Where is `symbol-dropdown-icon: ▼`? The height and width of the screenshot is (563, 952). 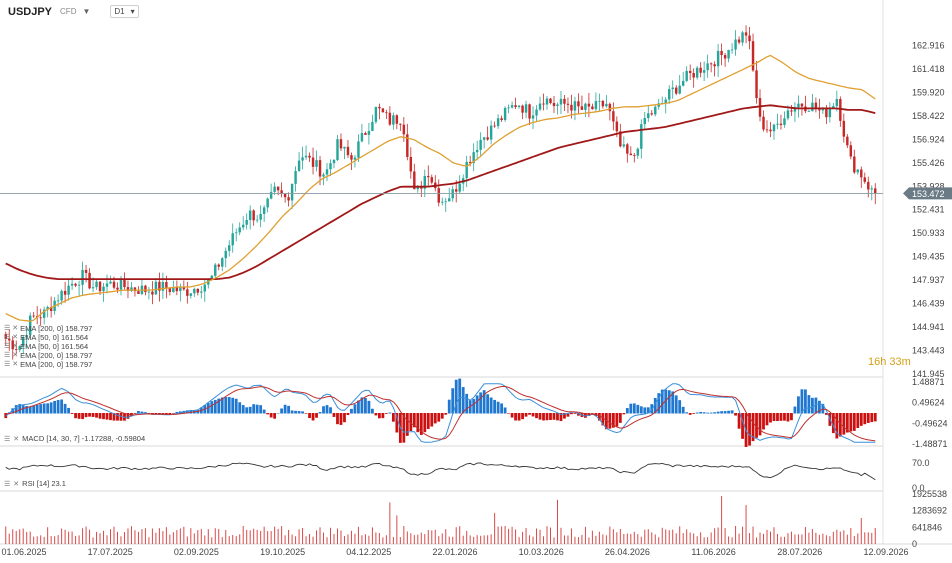
symbol-dropdown-icon: ▼ is located at coordinates (86, 11).